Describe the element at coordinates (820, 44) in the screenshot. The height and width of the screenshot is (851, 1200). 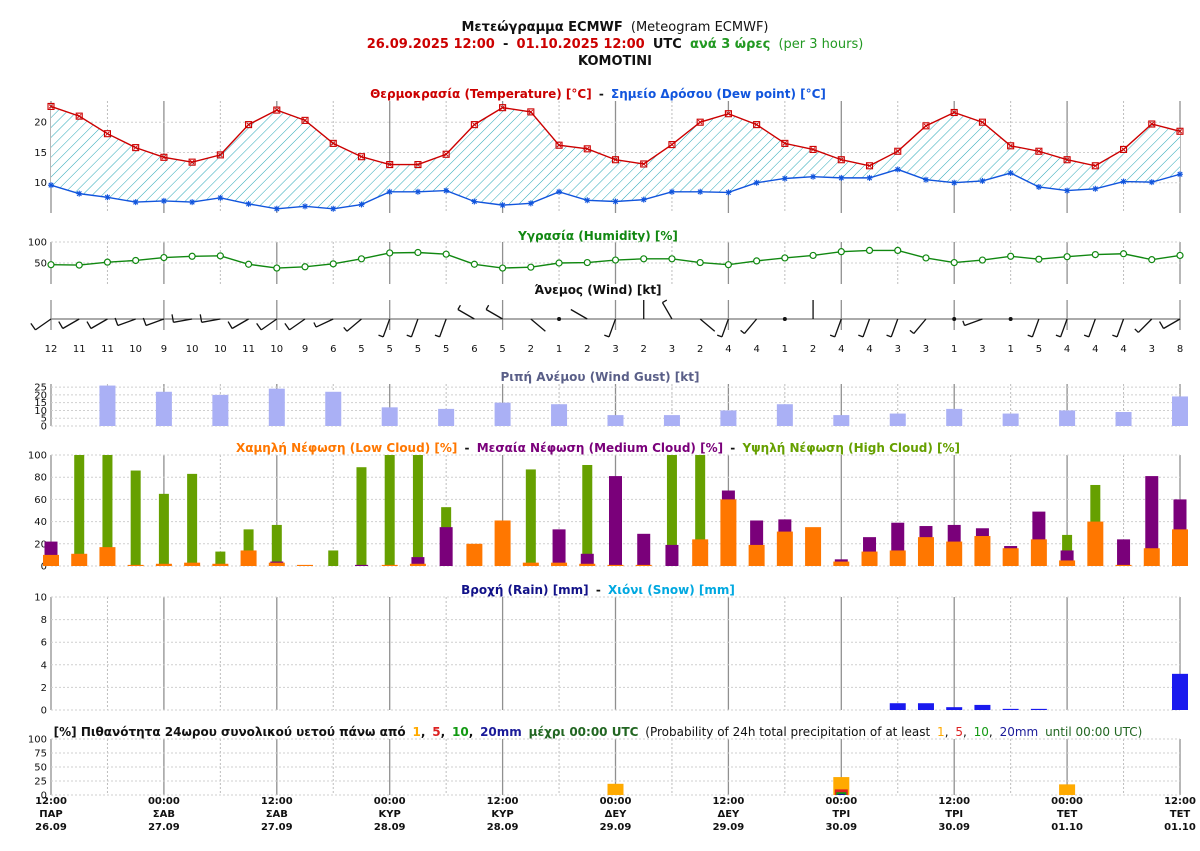
I see `period-step-en: (per 3 hours)` at that location.